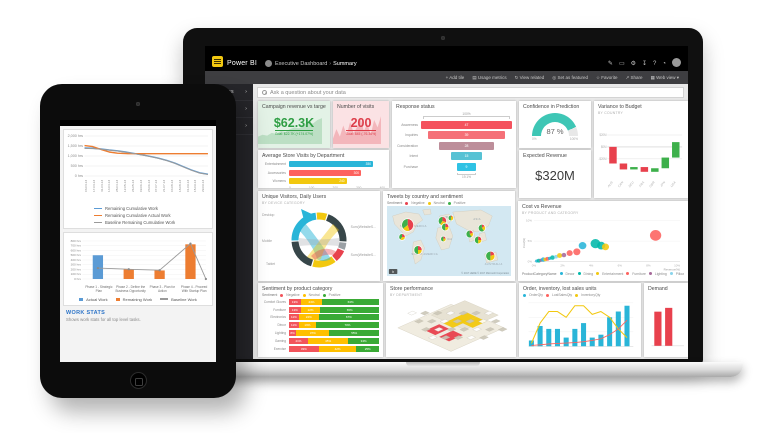 This screenshot has width=768, height=433. Describe the element at coordinates (203, 186) in the screenshot. I see `date-label: 29.09.13` at that location.